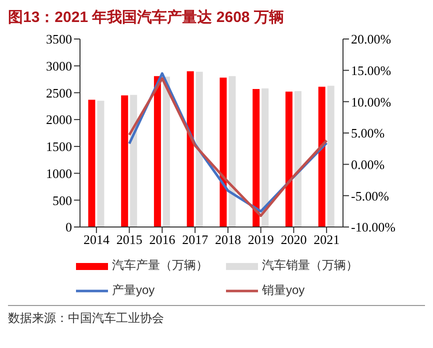  I want to click on legend-label: 汽车产量（万辆）, so click(160, 265).